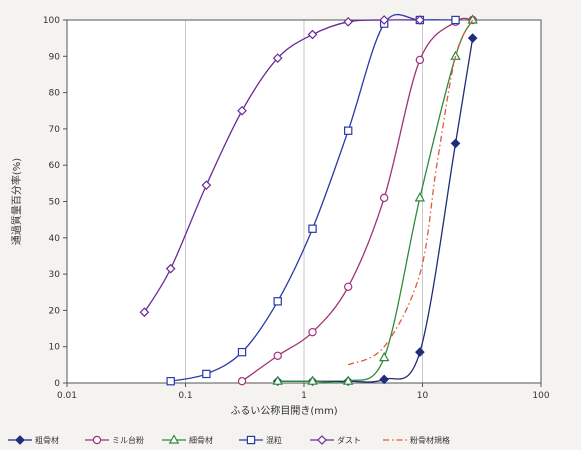  What do you see at coordinates (335, 440) in the screenshot?
I see `legend-item: ダスト` at bounding box center [335, 440].